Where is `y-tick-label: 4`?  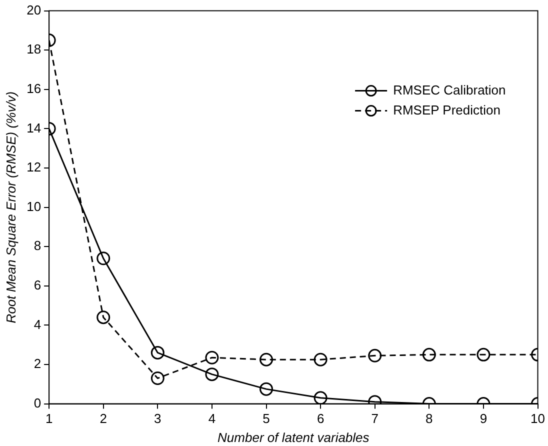
y-tick-label: 4 is located at coordinates (38, 324).